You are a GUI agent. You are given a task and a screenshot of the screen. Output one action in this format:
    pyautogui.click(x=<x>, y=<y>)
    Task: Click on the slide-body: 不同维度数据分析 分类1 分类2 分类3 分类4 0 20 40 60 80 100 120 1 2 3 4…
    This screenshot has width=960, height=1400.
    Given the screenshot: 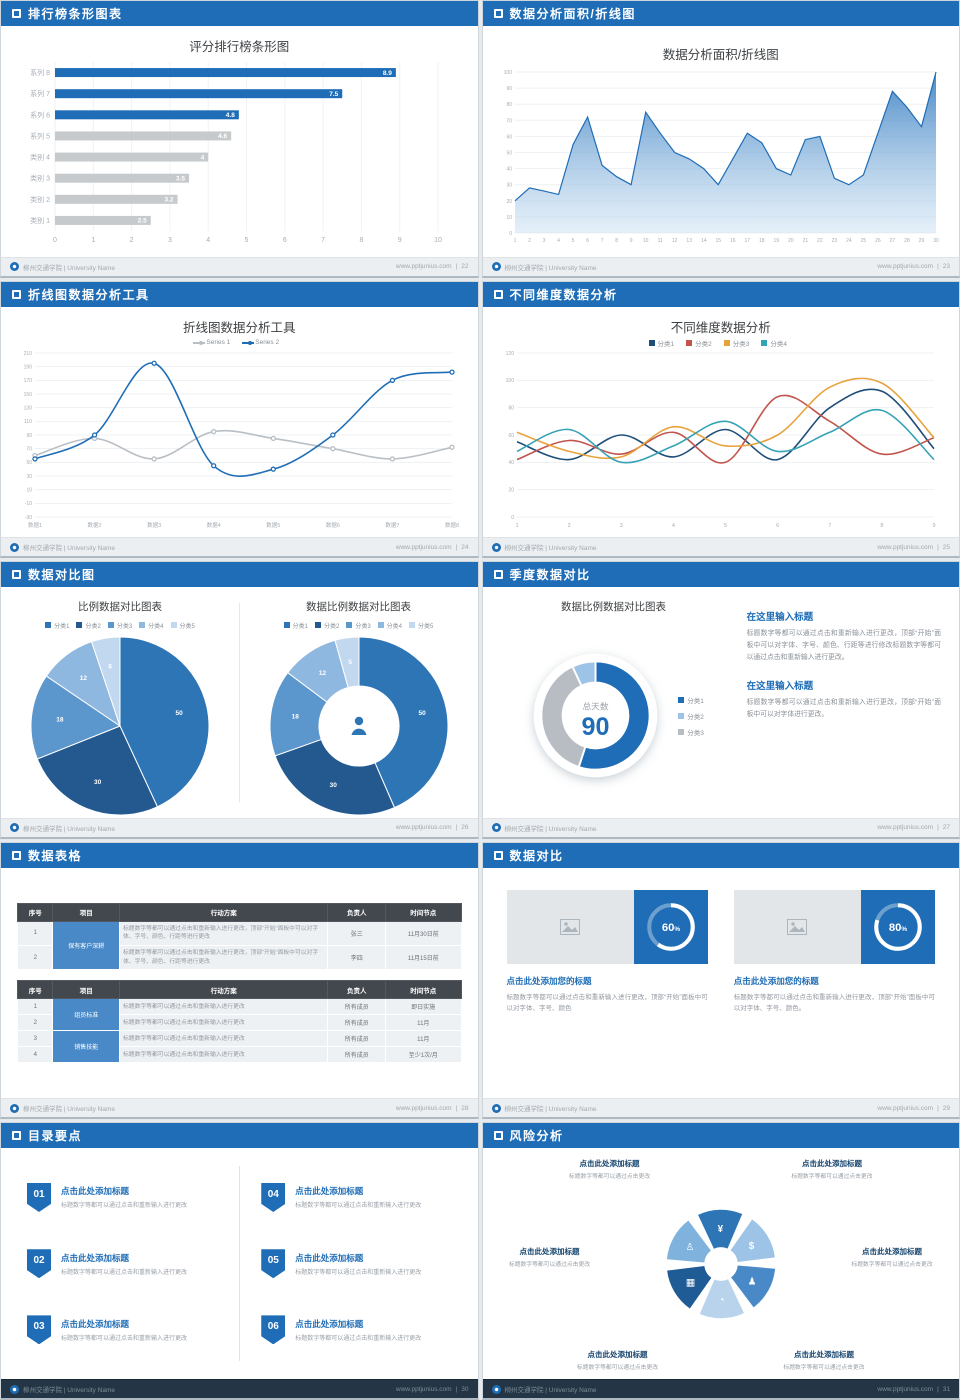 What is the action you would take?
    pyautogui.click(x=721, y=422)
    